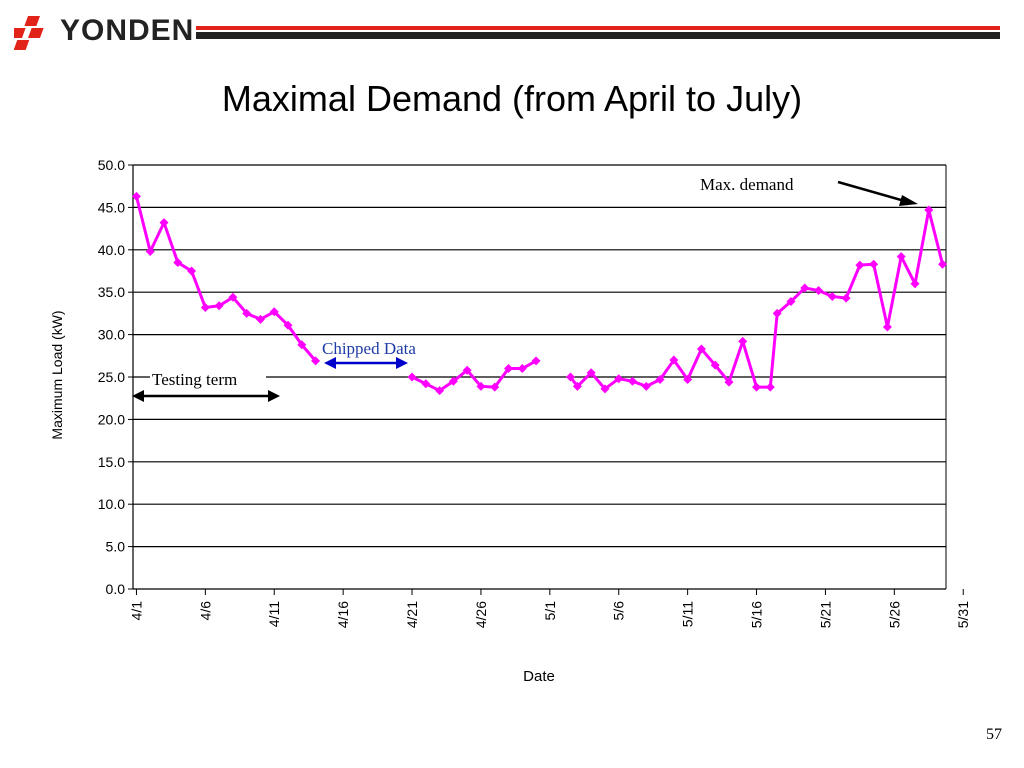 This screenshot has height=768, width=1024. What do you see at coordinates (136, 611) in the screenshot?
I see `x-tick-label: 4/1` at bounding box center [136, 611].